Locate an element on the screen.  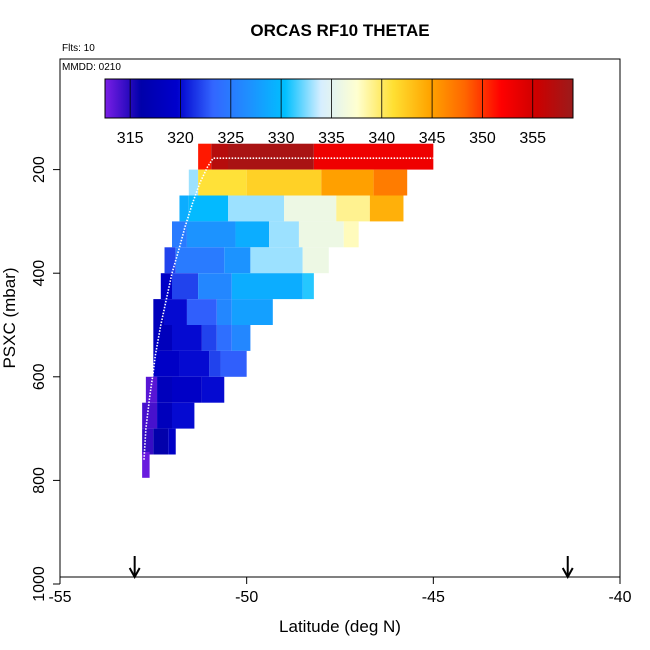
date-annotation: MMDD: 0210 is located at coordinates (91, 67).